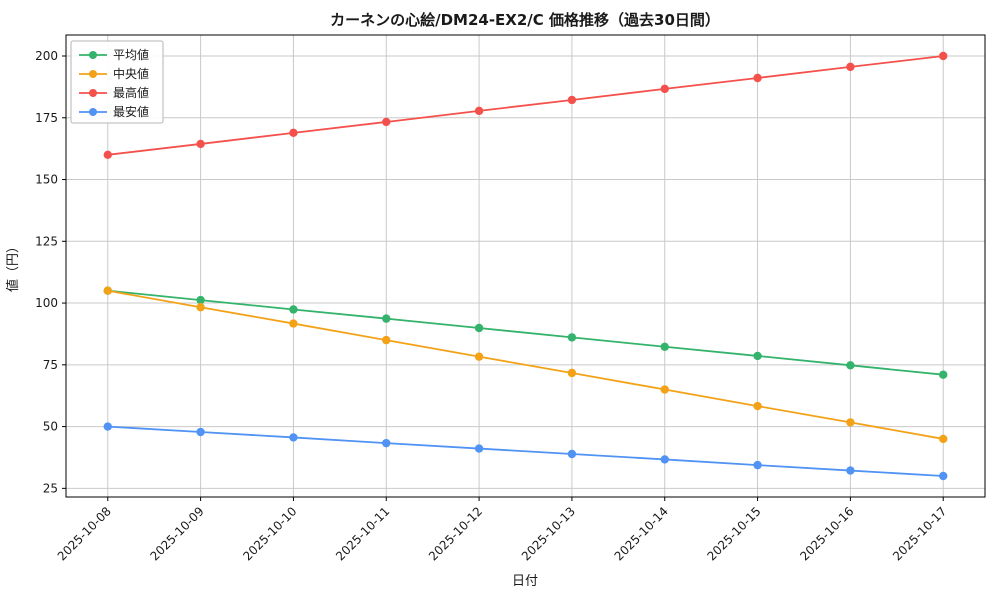 This screenshot has width=1000, height=600. What do you see at coordinates (641, 533) in the screenshot?
I see `x-tick-label: 2025-10-14` at bounding box center [641, 533].